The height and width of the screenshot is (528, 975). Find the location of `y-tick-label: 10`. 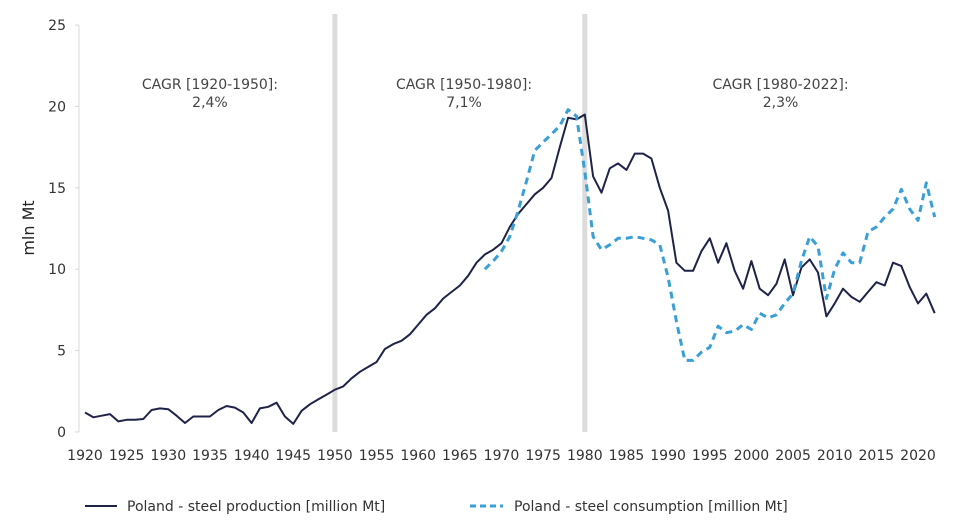

y-tick-label: 10 is located at coordinates (57, 270).